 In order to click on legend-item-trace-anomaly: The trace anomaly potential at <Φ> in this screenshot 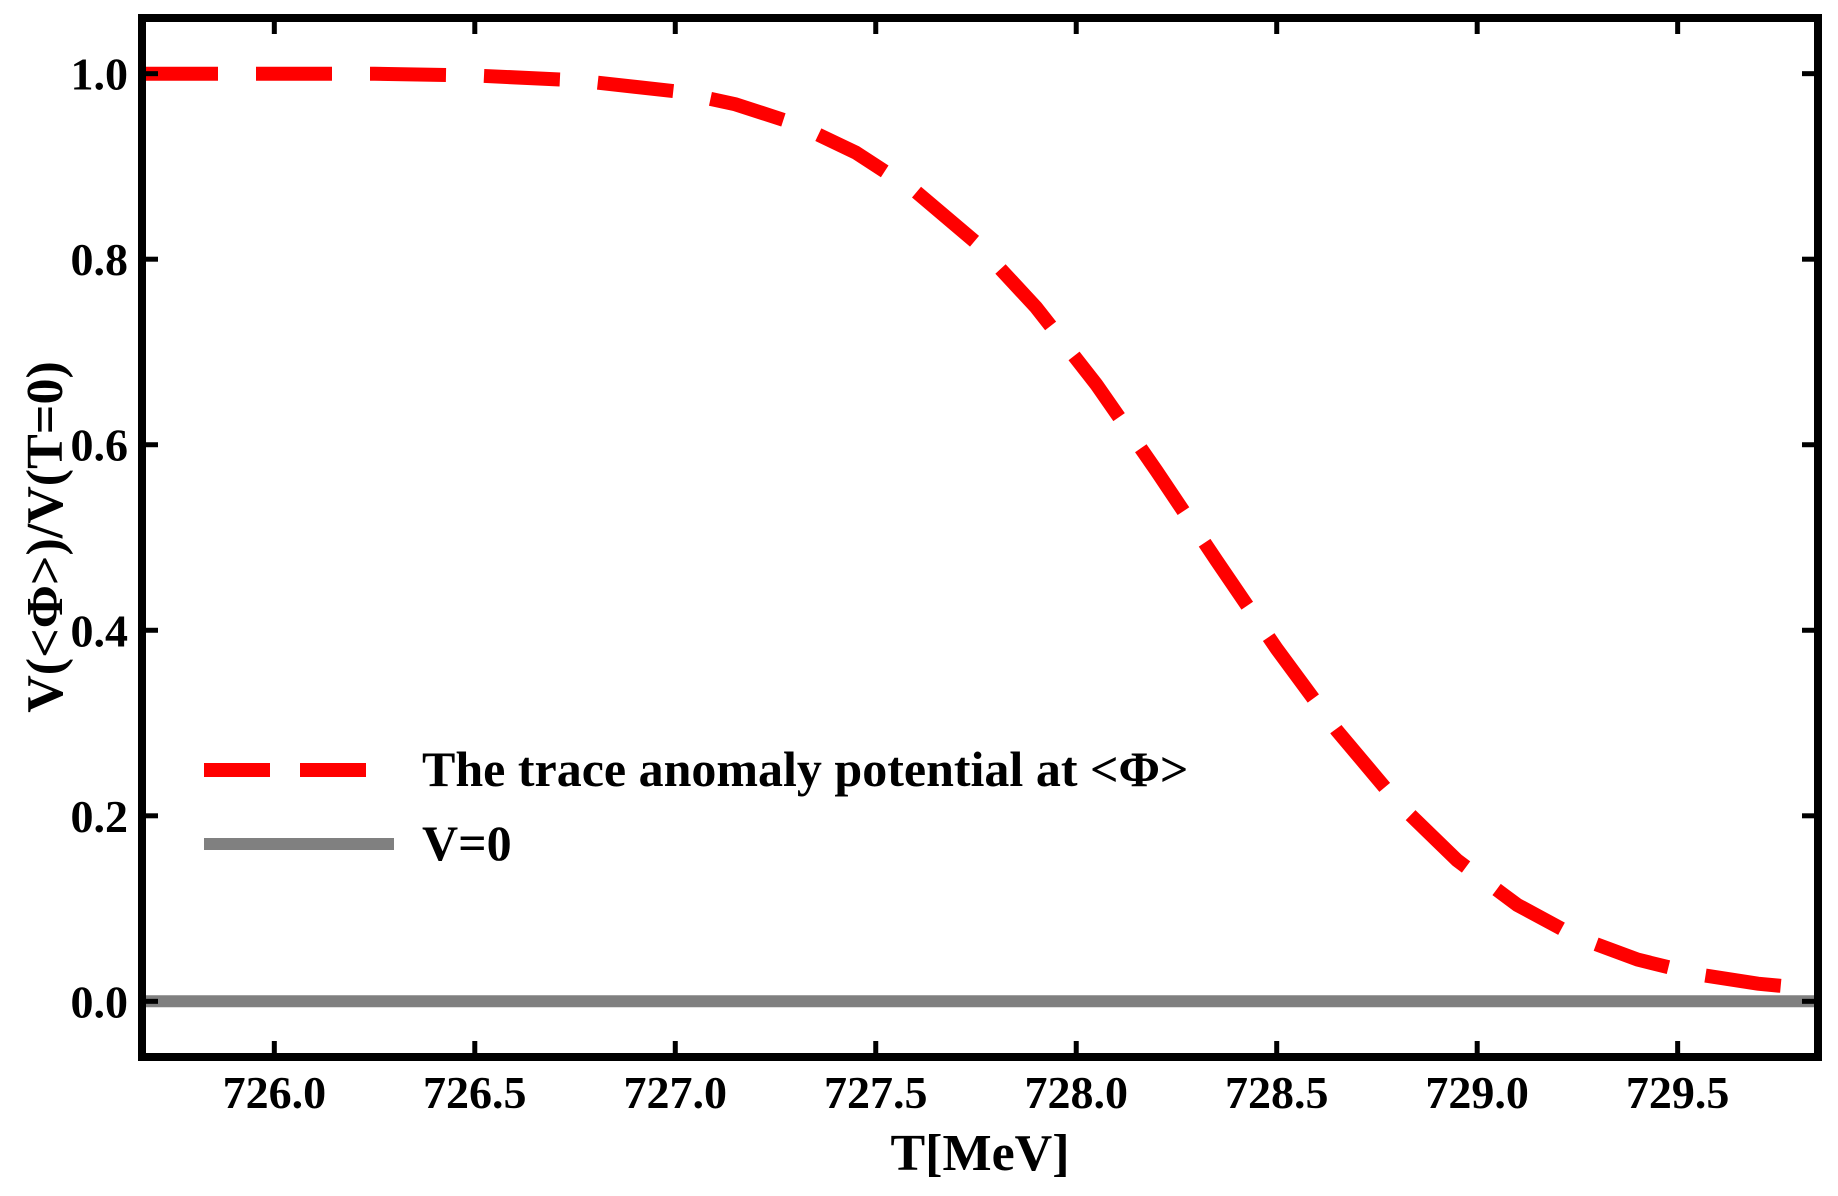, I will do `click(696, 769)`.